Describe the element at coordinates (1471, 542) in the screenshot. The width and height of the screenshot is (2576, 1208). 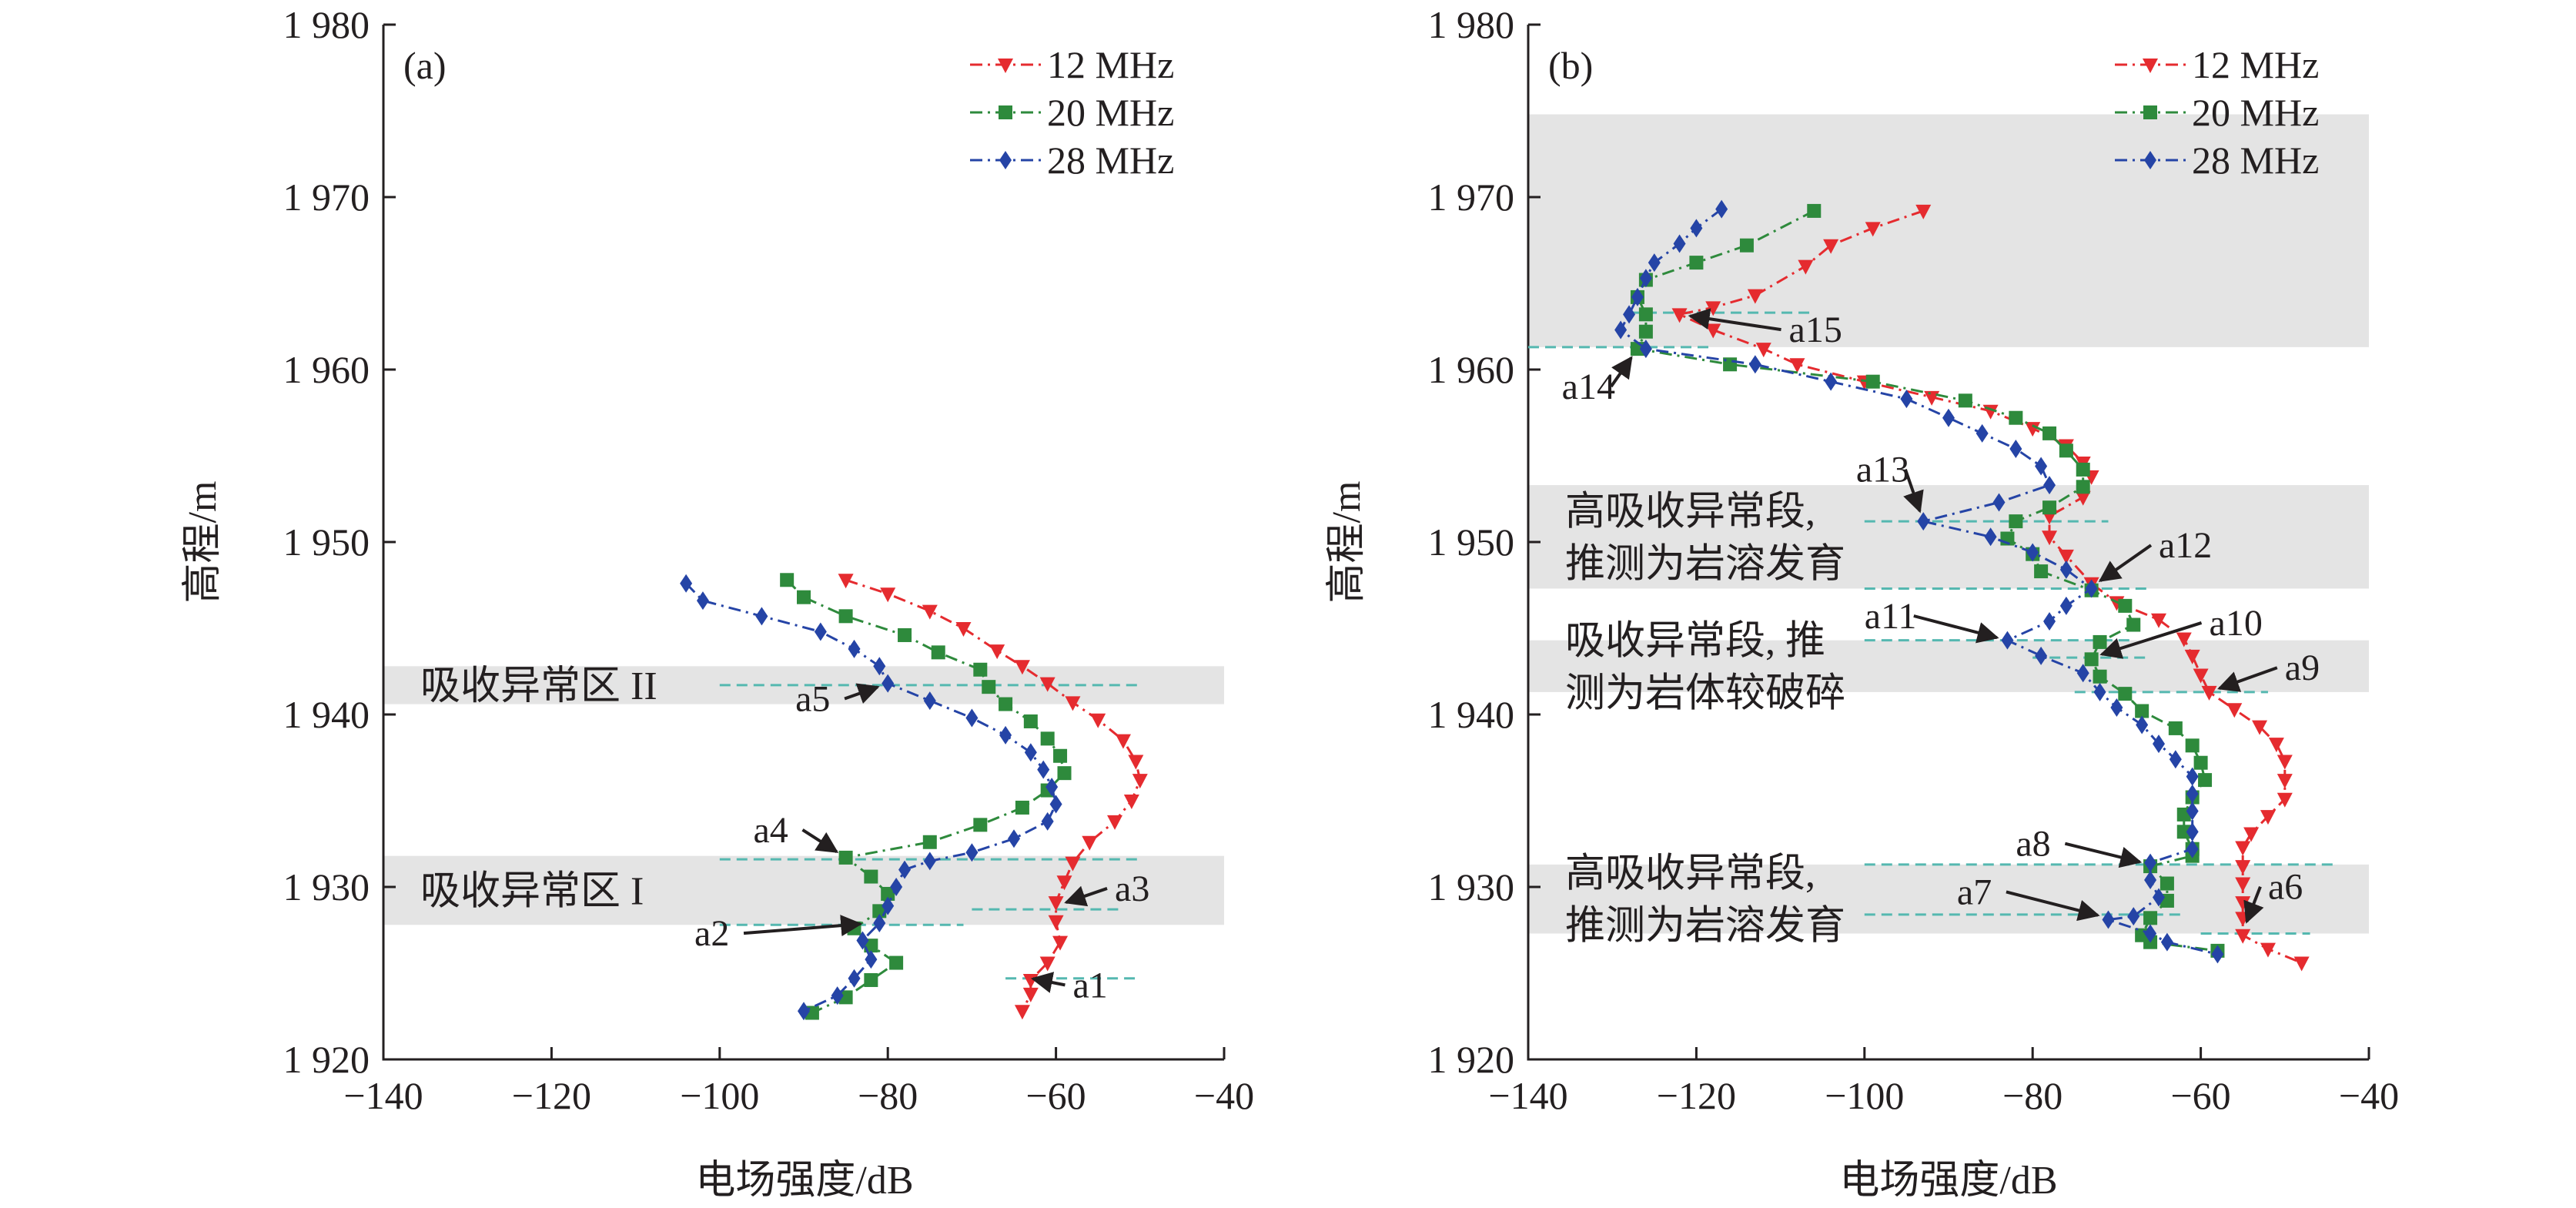
I see `y-tick-label: 1 950` at that location.